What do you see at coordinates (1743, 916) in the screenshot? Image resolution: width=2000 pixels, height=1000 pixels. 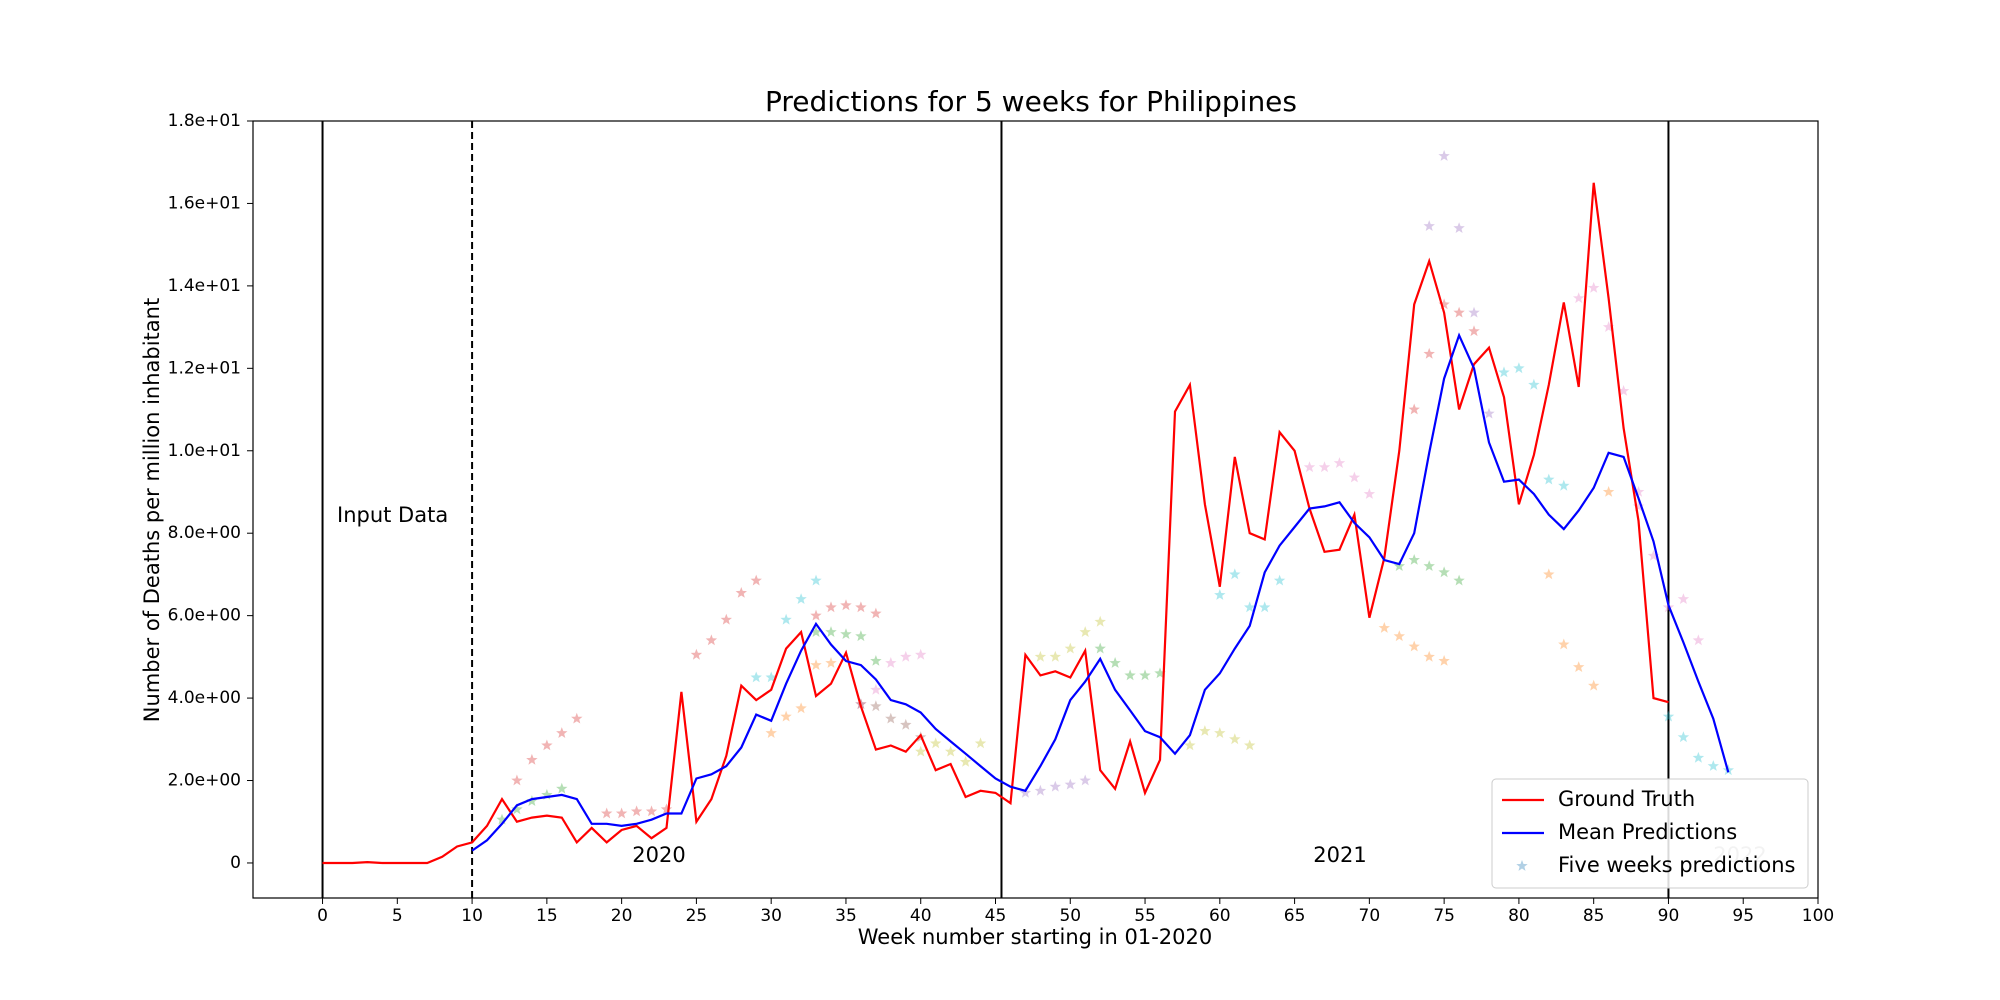 I see `x-tick-label: 95` at bounding box center [1743, 916].